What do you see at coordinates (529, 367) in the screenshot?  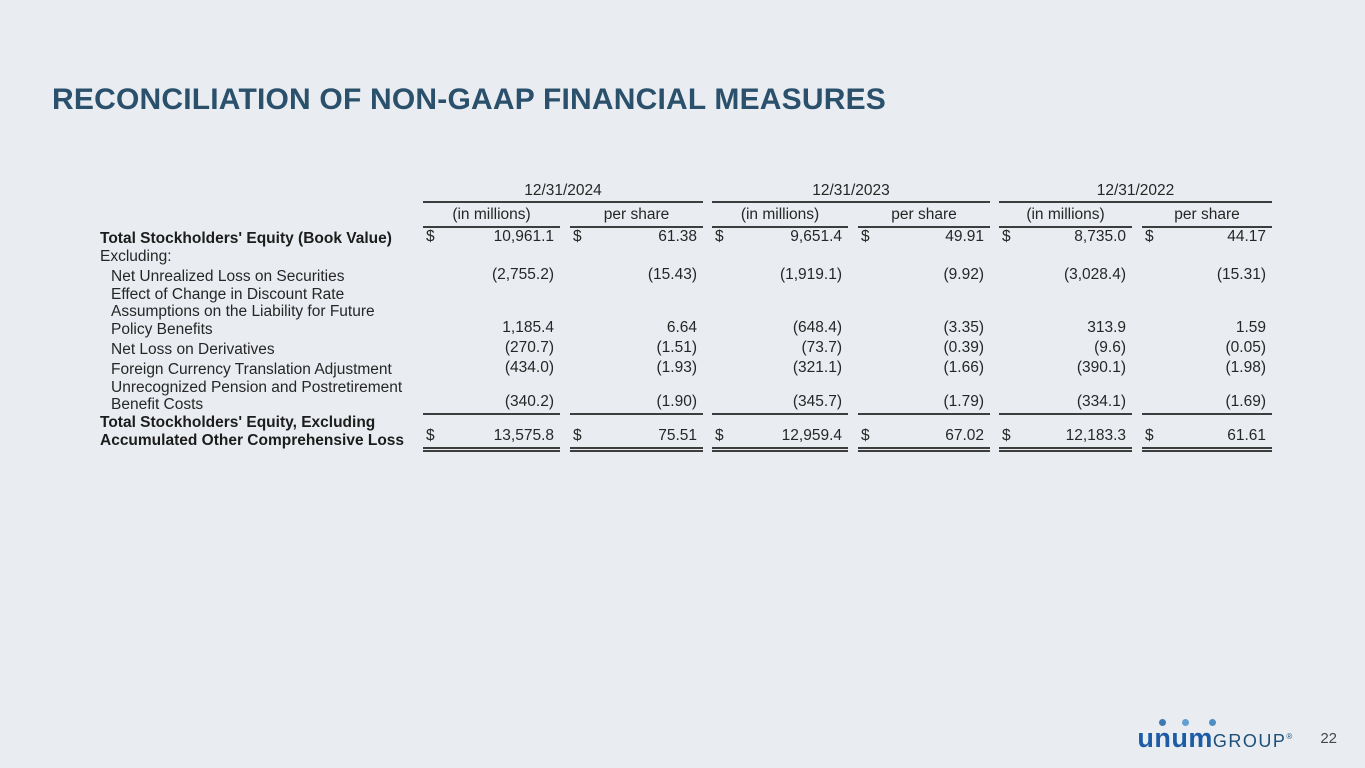 I see `value-text: (434.0)` at bounding box center [529, 367].